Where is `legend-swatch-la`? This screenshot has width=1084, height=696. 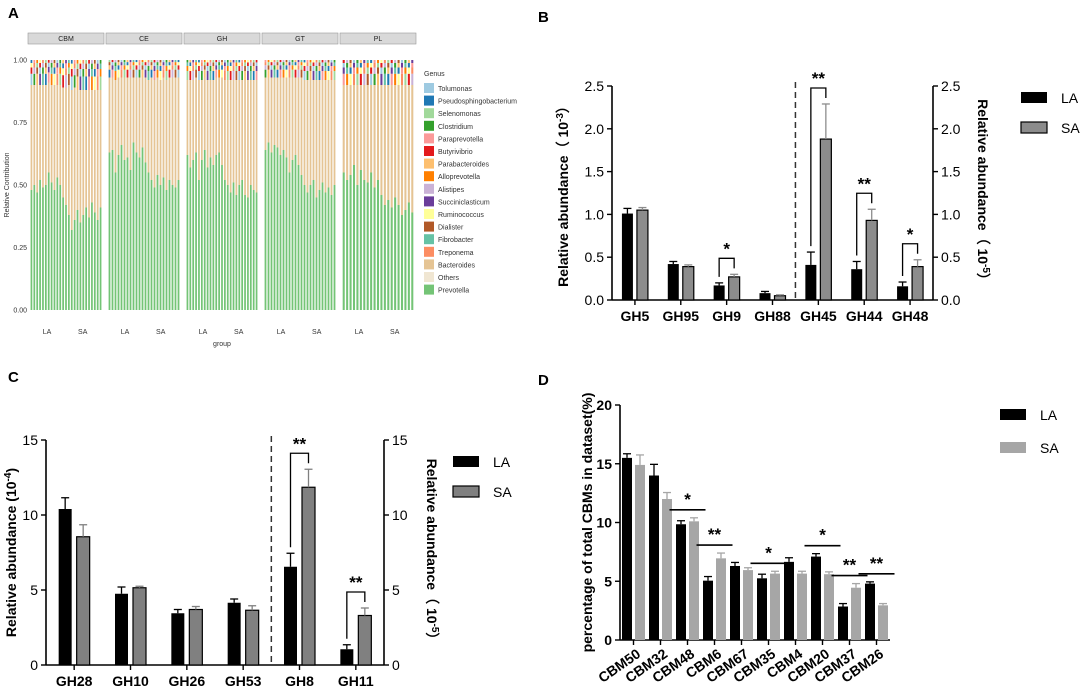
legend-swatch-la is located at coordinates (1013, 414).